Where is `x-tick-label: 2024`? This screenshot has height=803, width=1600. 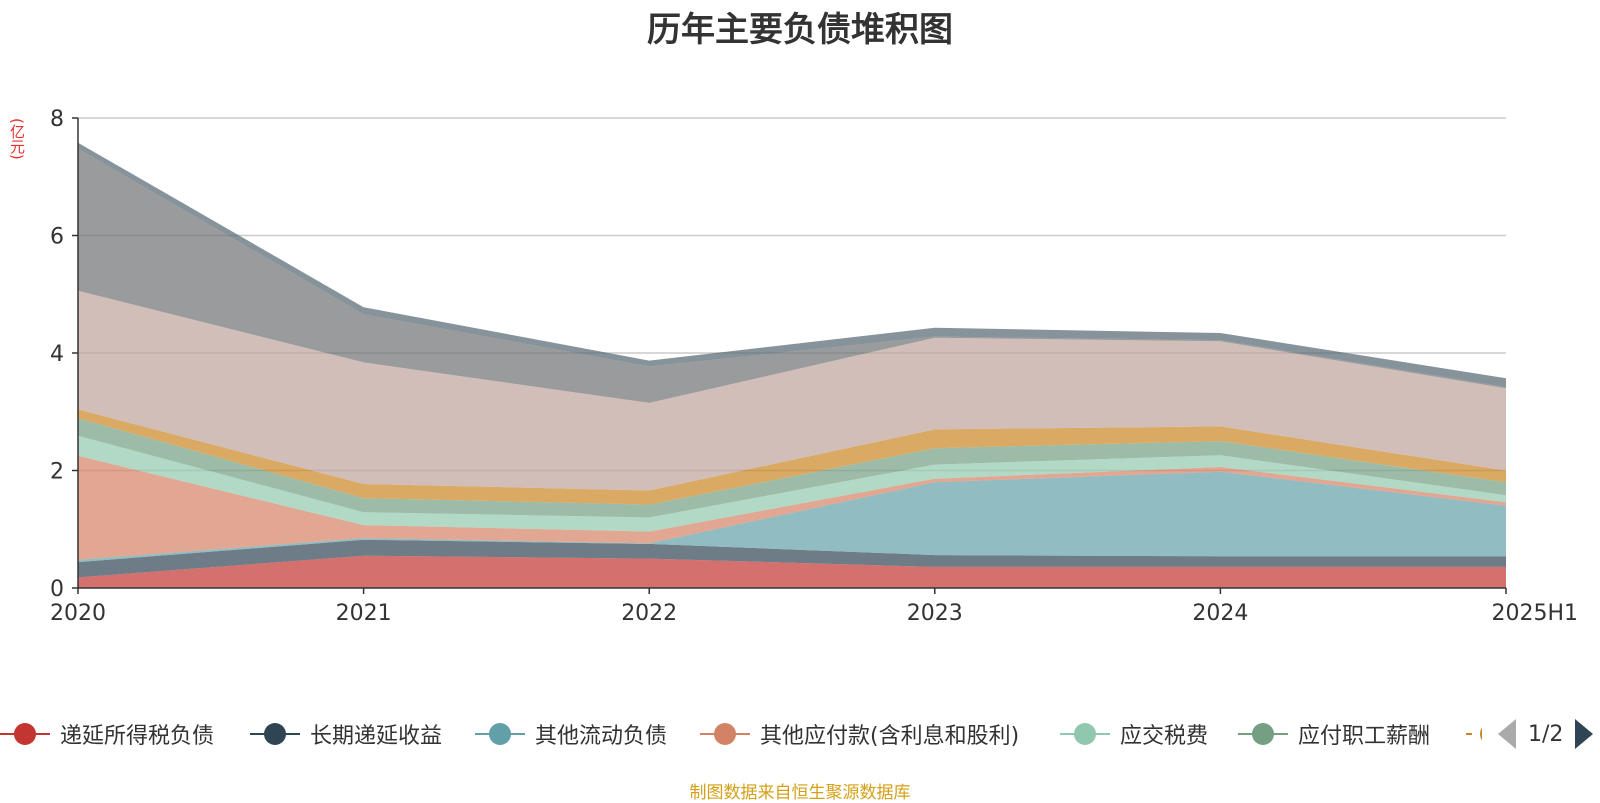
x-tick-label: 2024 is located at coordinates (1220, 613).